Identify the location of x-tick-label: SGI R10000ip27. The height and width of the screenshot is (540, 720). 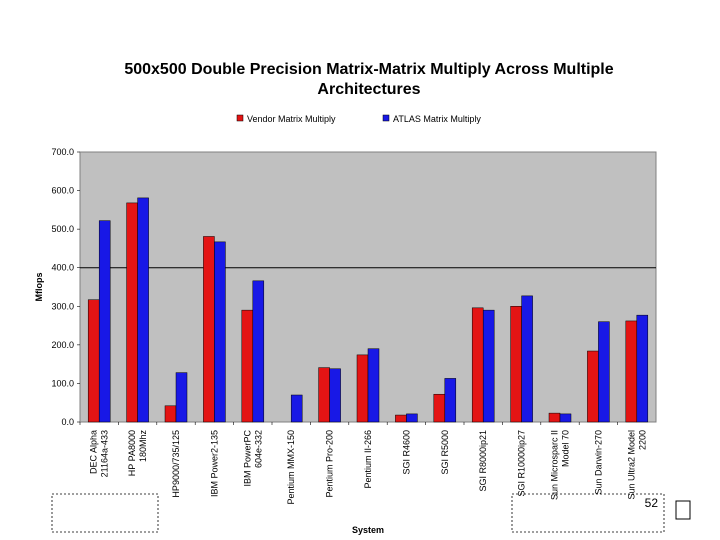
(522, 463).